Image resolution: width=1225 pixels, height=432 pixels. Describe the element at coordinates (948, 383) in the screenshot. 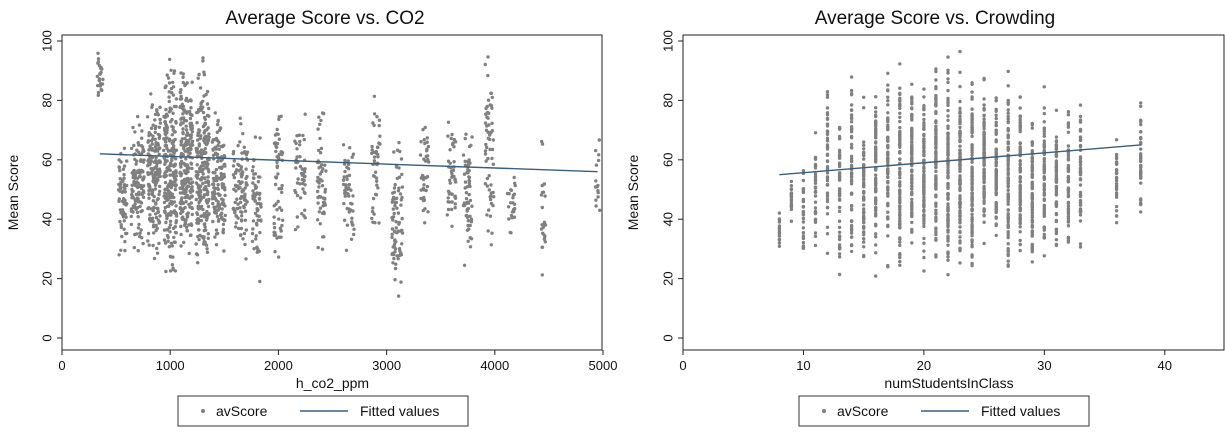

I see `x-axis-label: numStudentsInClass` at that location.